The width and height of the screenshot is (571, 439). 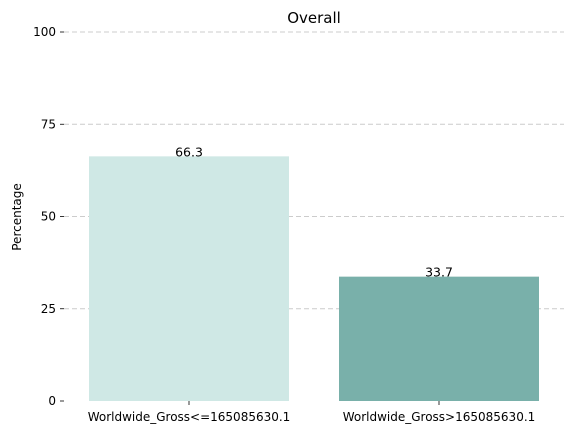 I want to click on data-label: 33.7, so click(x=439, y=272).